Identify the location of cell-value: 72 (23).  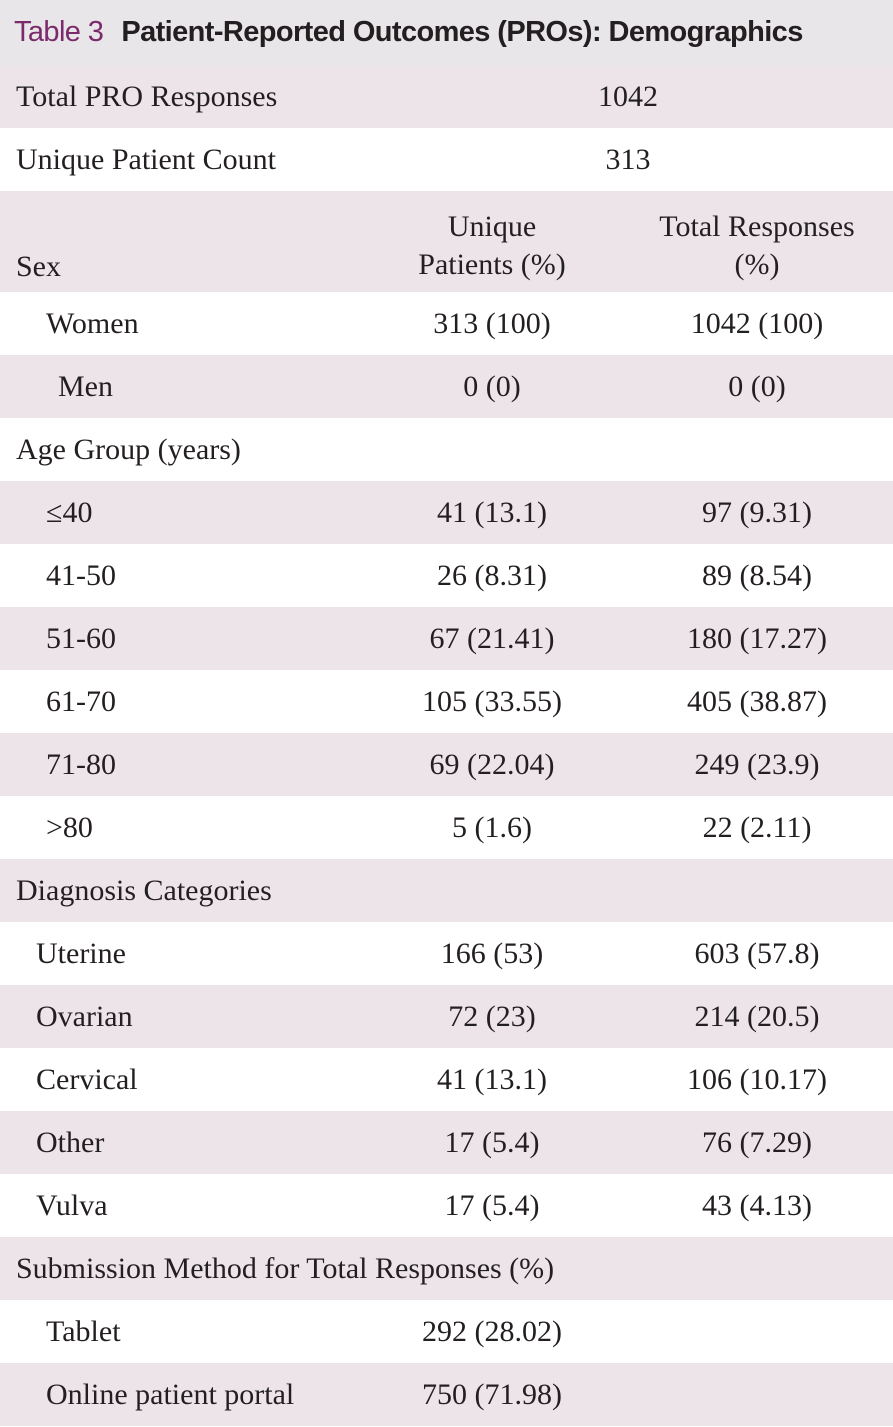
(492, 1016).